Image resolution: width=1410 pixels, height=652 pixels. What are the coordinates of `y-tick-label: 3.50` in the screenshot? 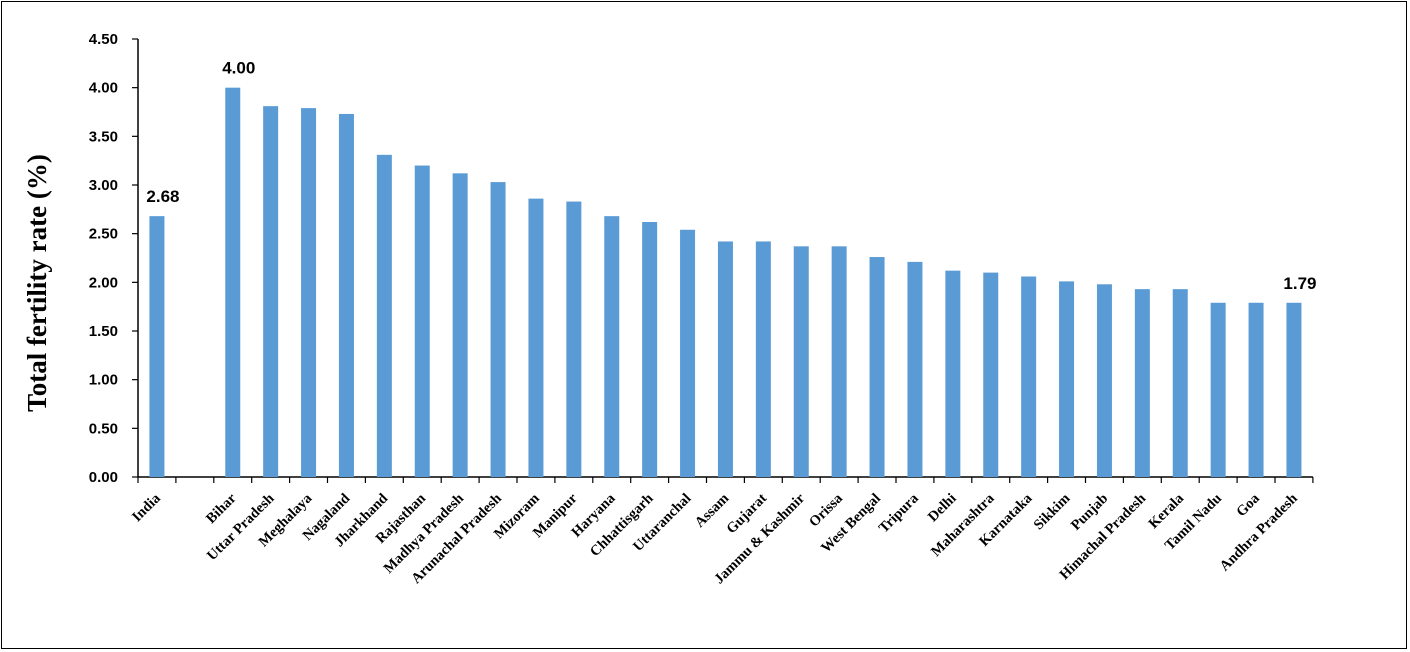 It's located at (103, 136).